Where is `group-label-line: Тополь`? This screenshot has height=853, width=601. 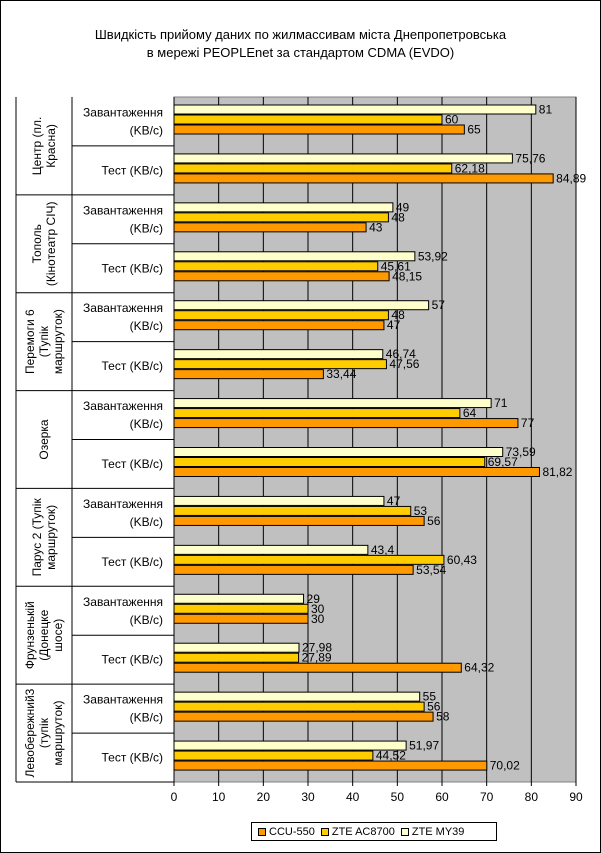
group-label-line: Тополь is located at coordinates (37, 243).